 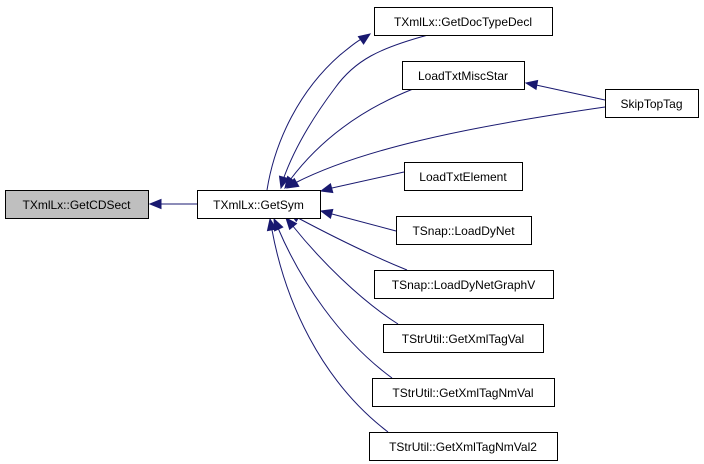 I want to click on edge-tagval-to-getsym, so click(x=342, y=270).